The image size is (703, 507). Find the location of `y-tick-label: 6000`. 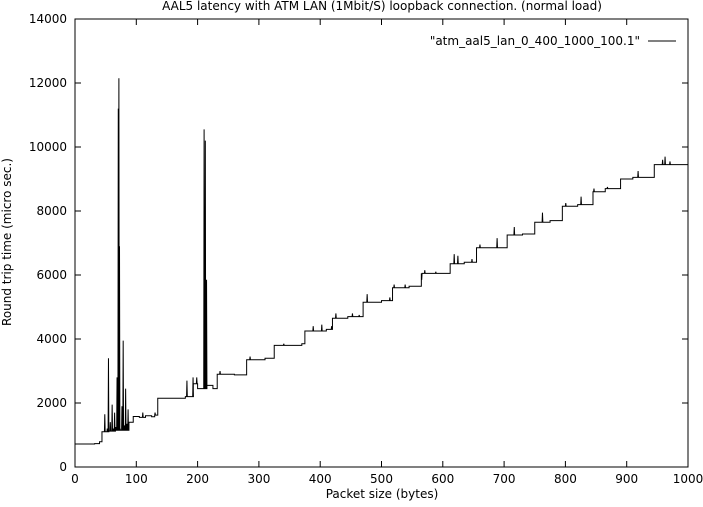

y-tick-label: 6000 is located at coordinates (51, 275).